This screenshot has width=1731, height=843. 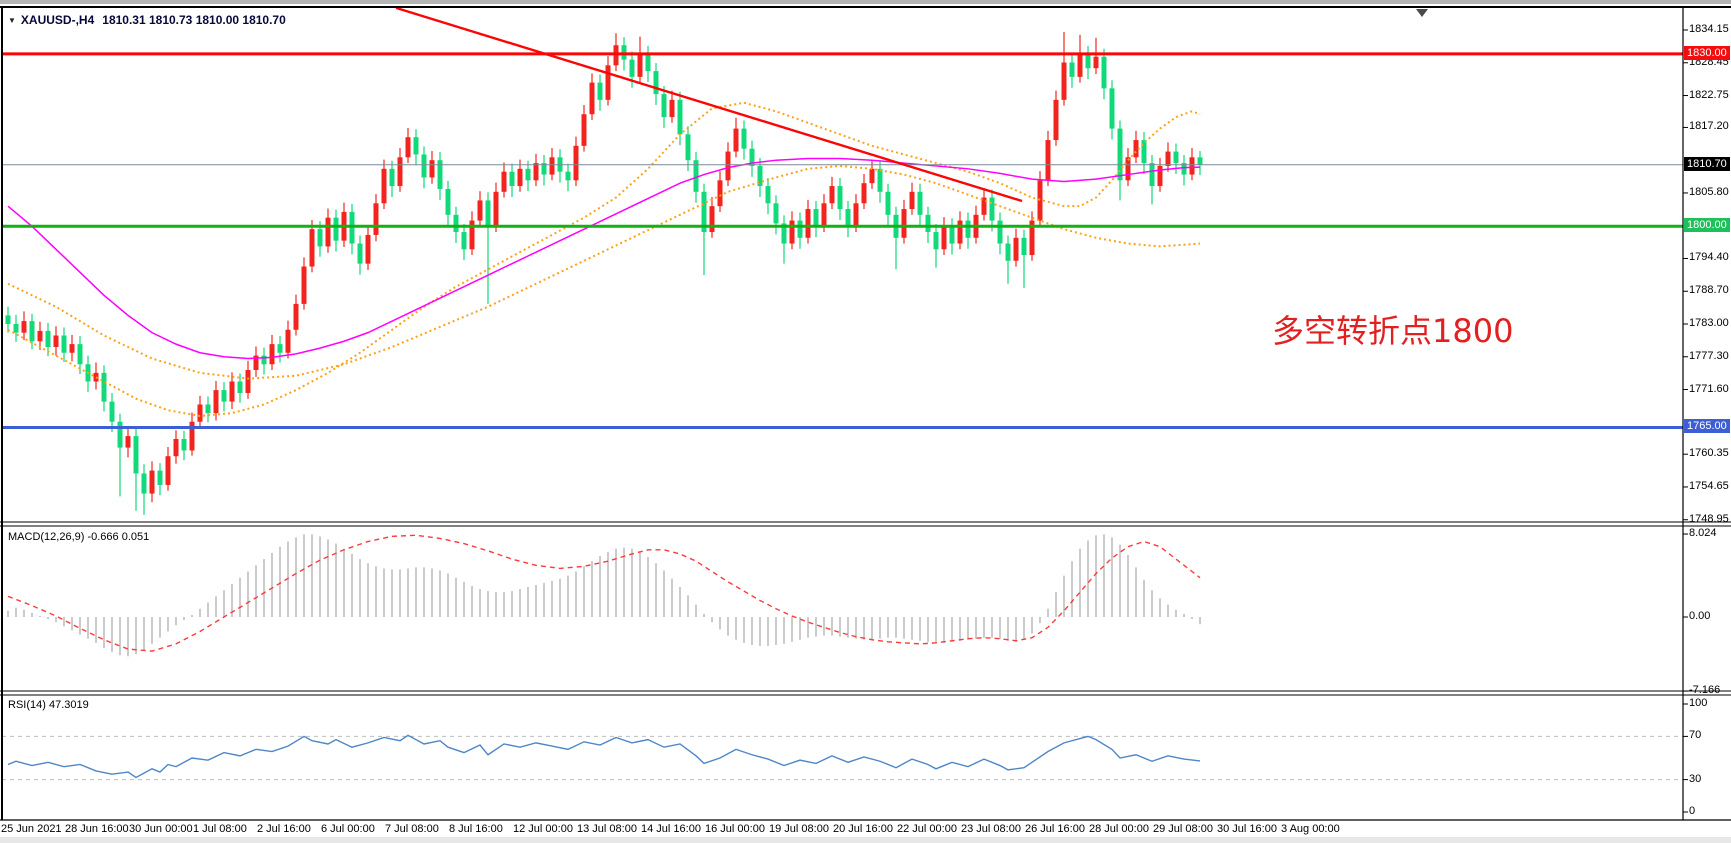 What do you see at coordinates (865, 840) in the screenshot?
I see `window-bottom-border` at bounding box center [865, 840].